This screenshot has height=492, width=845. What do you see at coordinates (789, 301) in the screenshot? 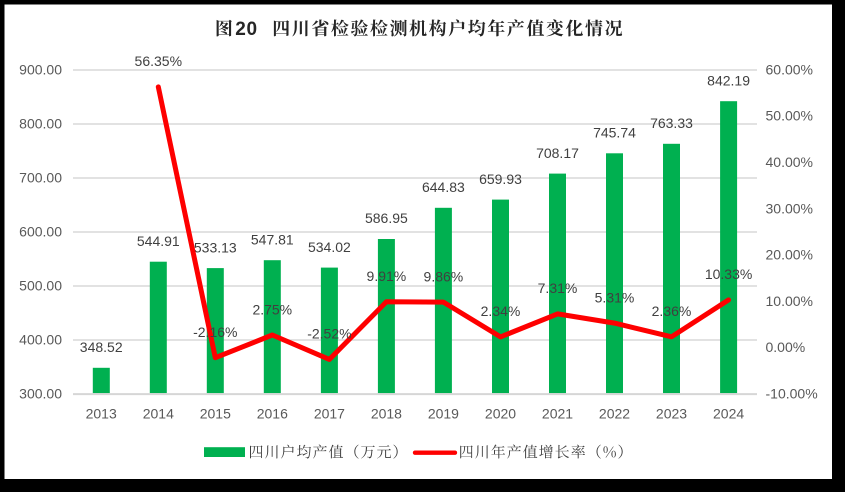
I see `svg-text: 10.00%` at bounding box center [789, 301].